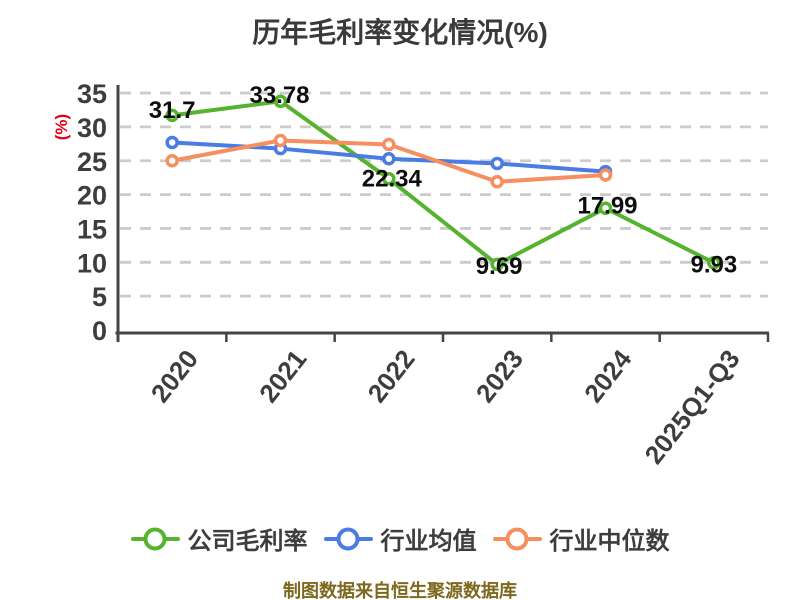 The image size is (800, 600). I want to click on y-axis-tick-label: 25, so click(92, 162).